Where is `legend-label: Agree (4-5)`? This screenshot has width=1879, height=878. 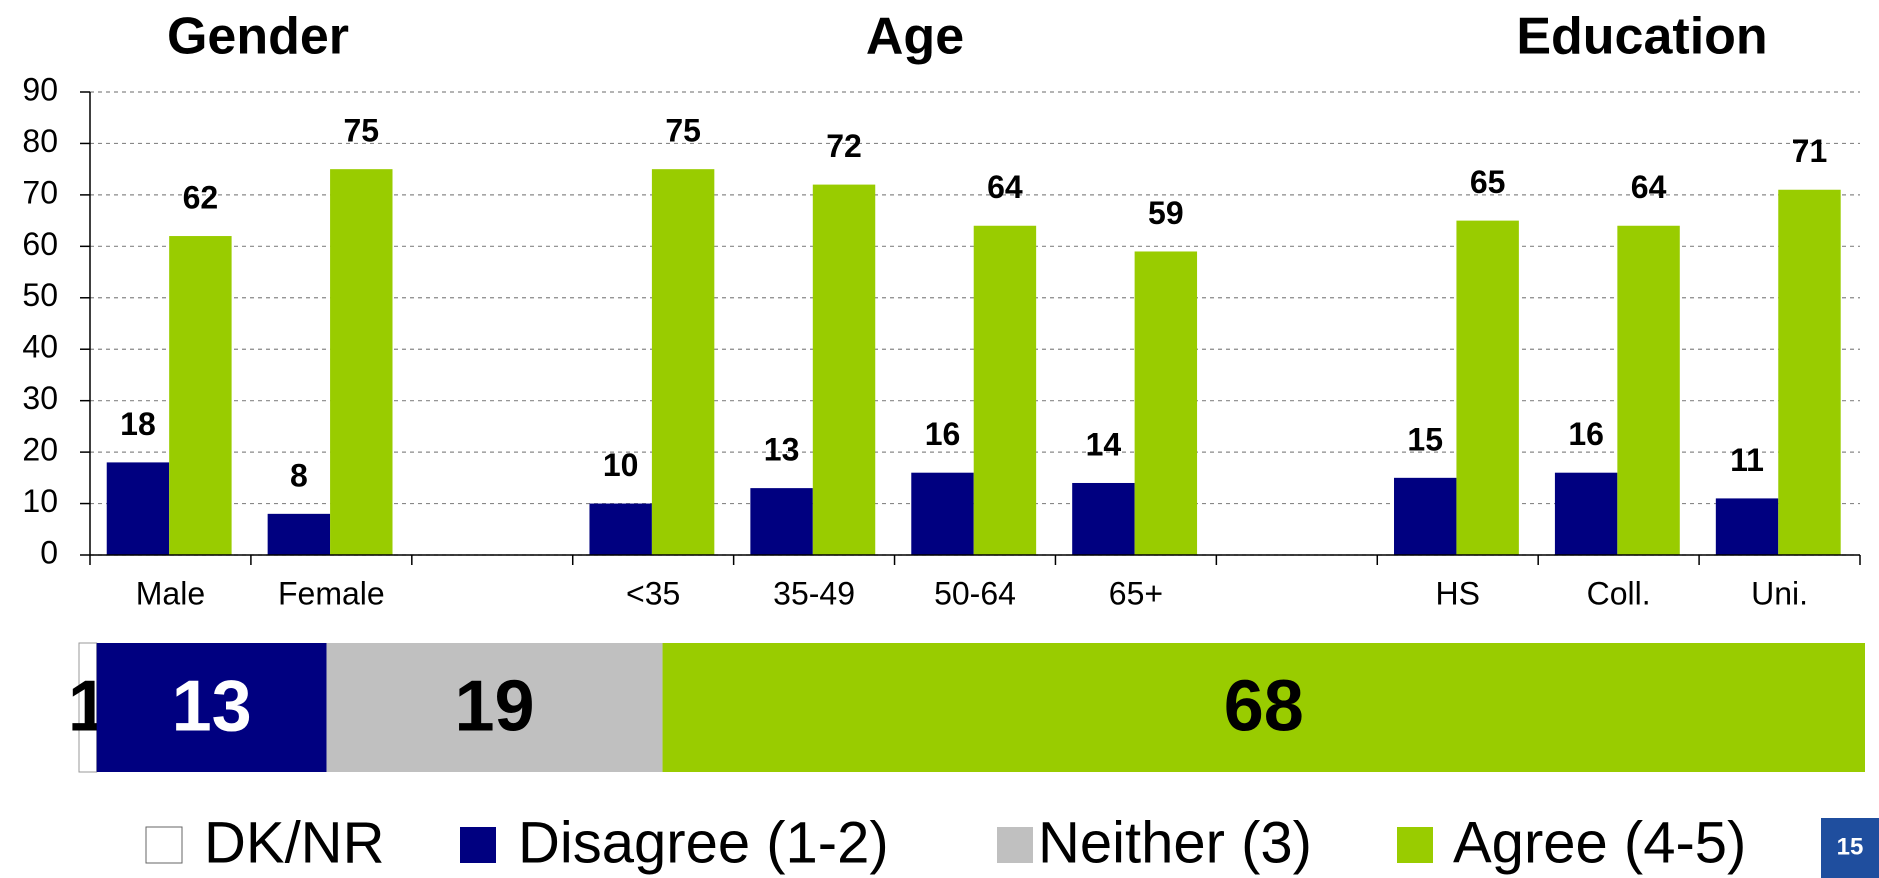
legend-label: Agree (4-5) is located at coordinates (1599, 842).